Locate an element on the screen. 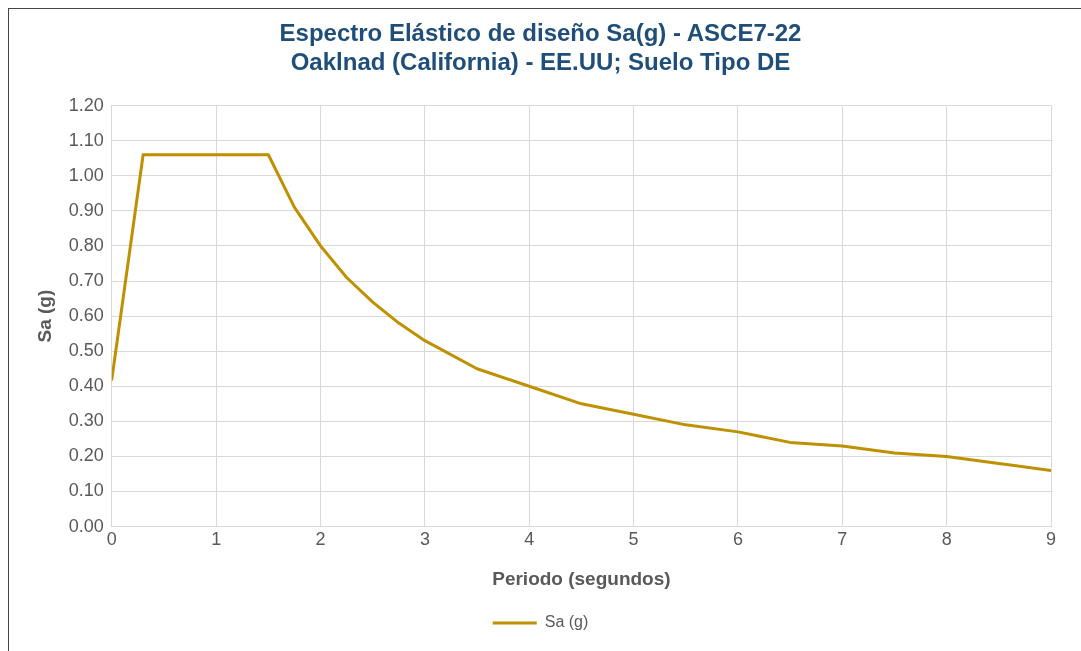 Image resolution: width=1081 pixels, height=651 pixels. legend-label: Sa (g) is located at coordinates (566, 622).